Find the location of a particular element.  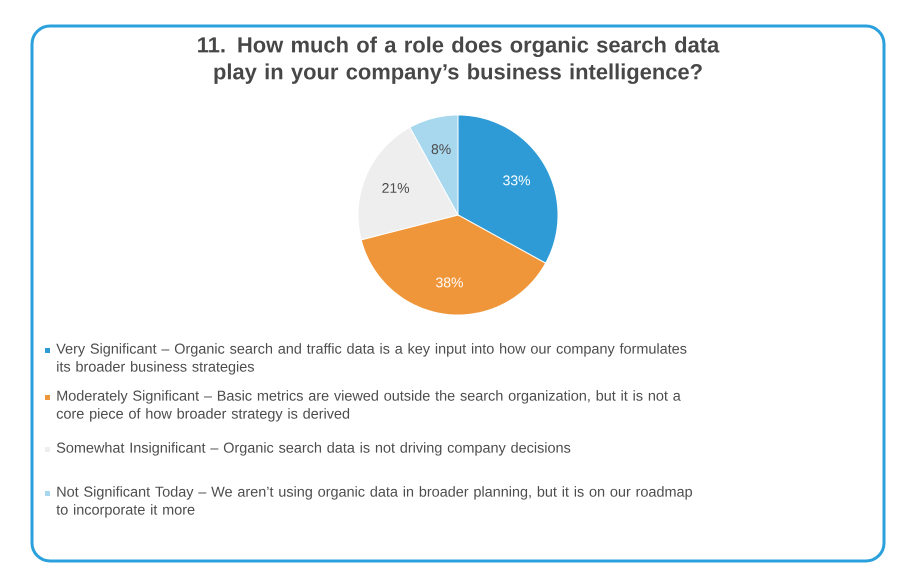

legend-label: Not Significant Today – We aren’t using organic data in broader planning, but it is on our roadmap to incorporate it more is located at coordinates (374, 502).